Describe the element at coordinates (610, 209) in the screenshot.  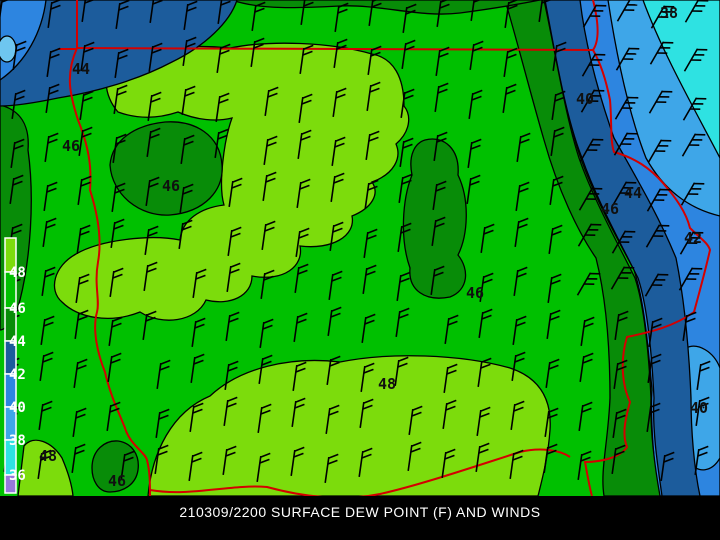
I see `contour-label: 46` at that location.